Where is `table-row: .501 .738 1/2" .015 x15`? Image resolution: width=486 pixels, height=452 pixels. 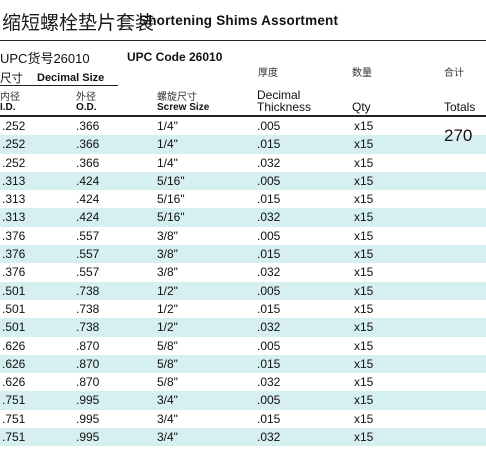 table-row: .501 .738 1/2" .015 x15 is located at coordinates (243, 309).